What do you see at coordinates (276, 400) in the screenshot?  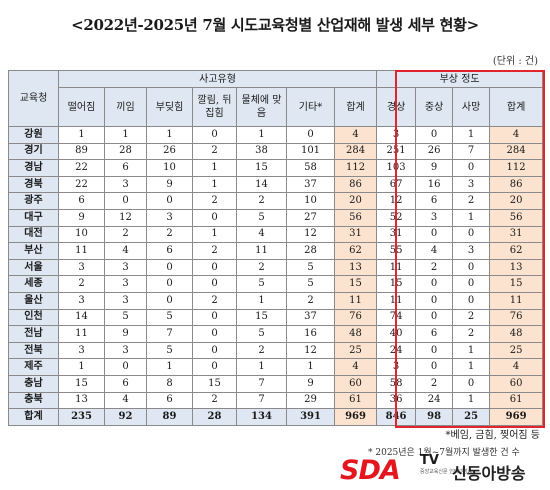 I see `table-row: 충북 13 4 6 2 7 29 61 36 24 1 61` at bounding box center [276, 400].